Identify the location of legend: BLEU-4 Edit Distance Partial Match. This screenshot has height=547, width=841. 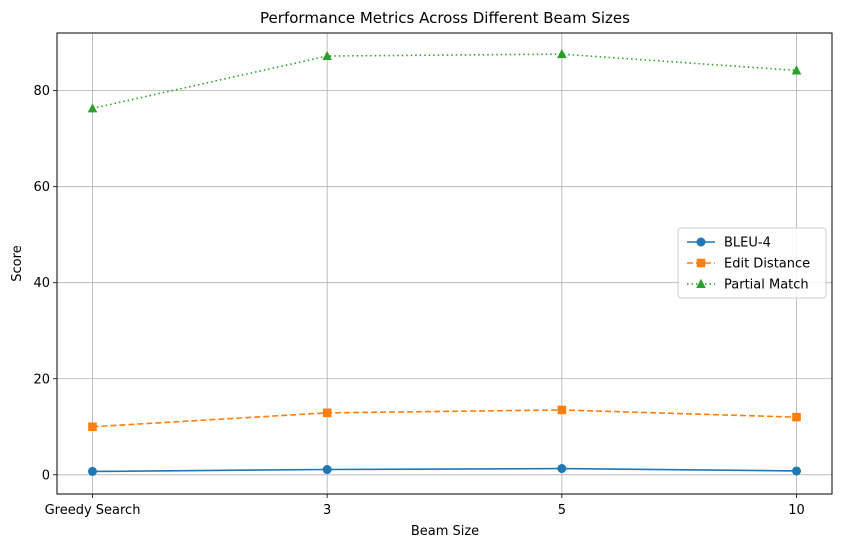
(752, 263).